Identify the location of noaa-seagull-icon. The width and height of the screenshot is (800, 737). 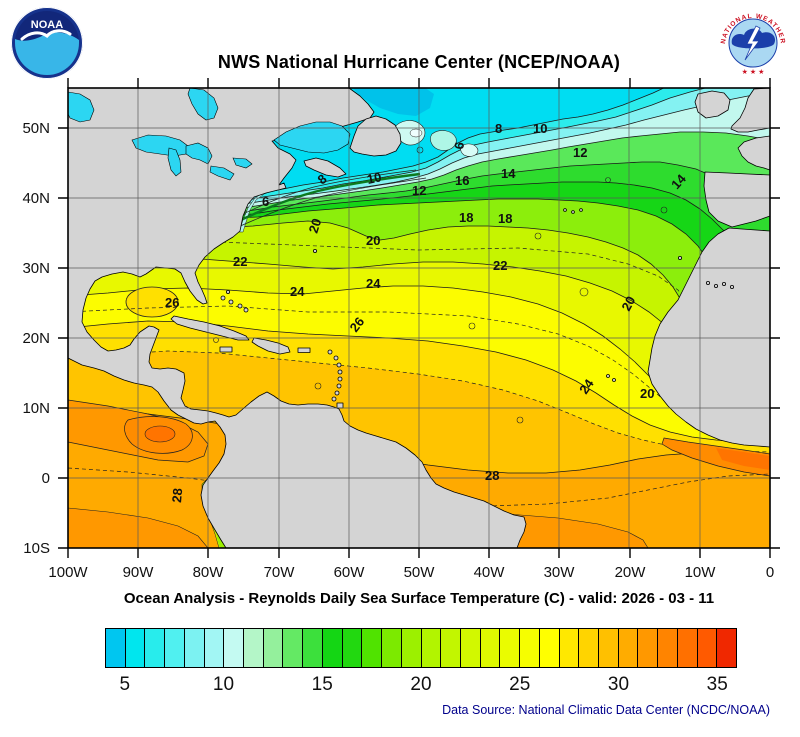
(46, 35).